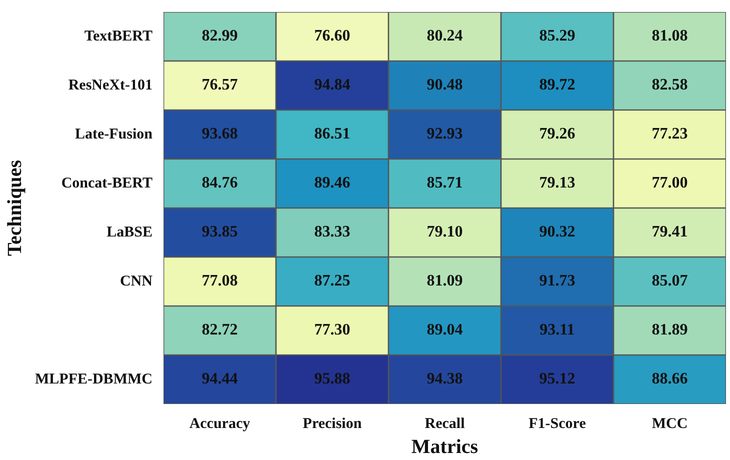 Image resolution: width=730 pixels, height=460 pixels. Describe the element at coordinates (670, 379) in the screenshot. I see `data-label: 88.66` at that location.